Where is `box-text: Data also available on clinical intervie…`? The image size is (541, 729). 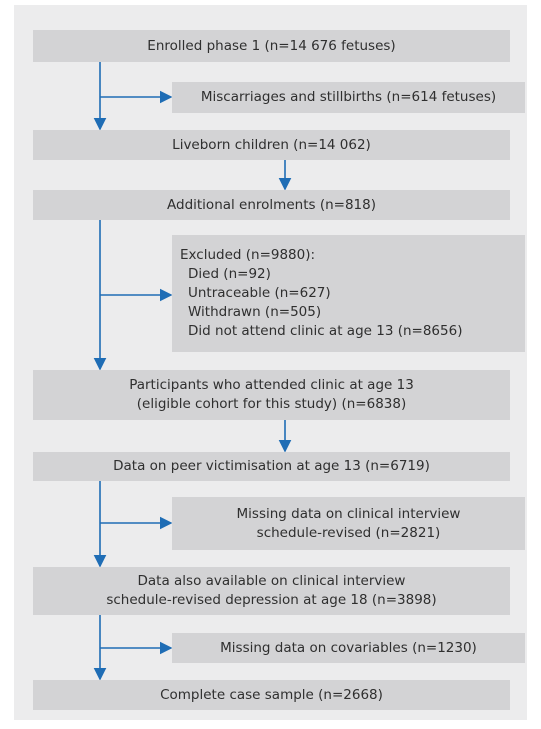
box-text: Data also available on clinical intervie… is located at coordinates (271, 581).